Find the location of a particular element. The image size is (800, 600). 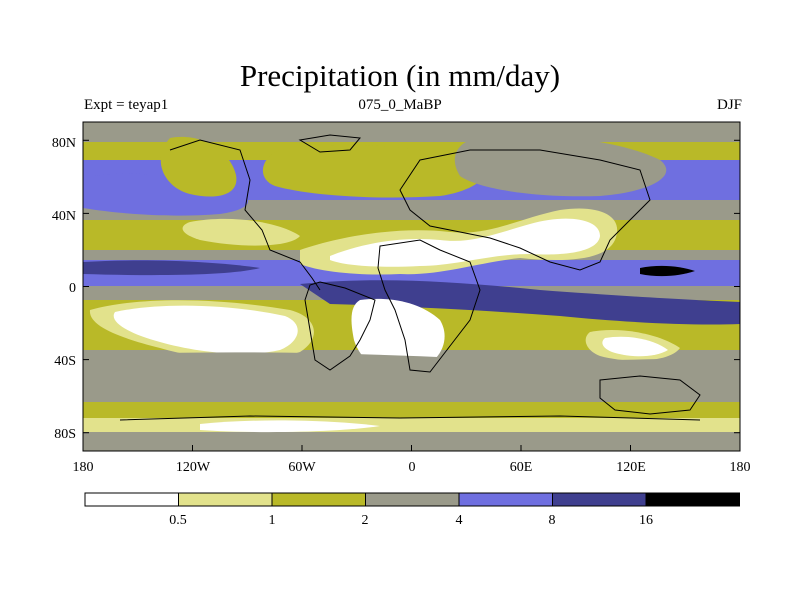

africa-coast is located at coordinates (429, 306).